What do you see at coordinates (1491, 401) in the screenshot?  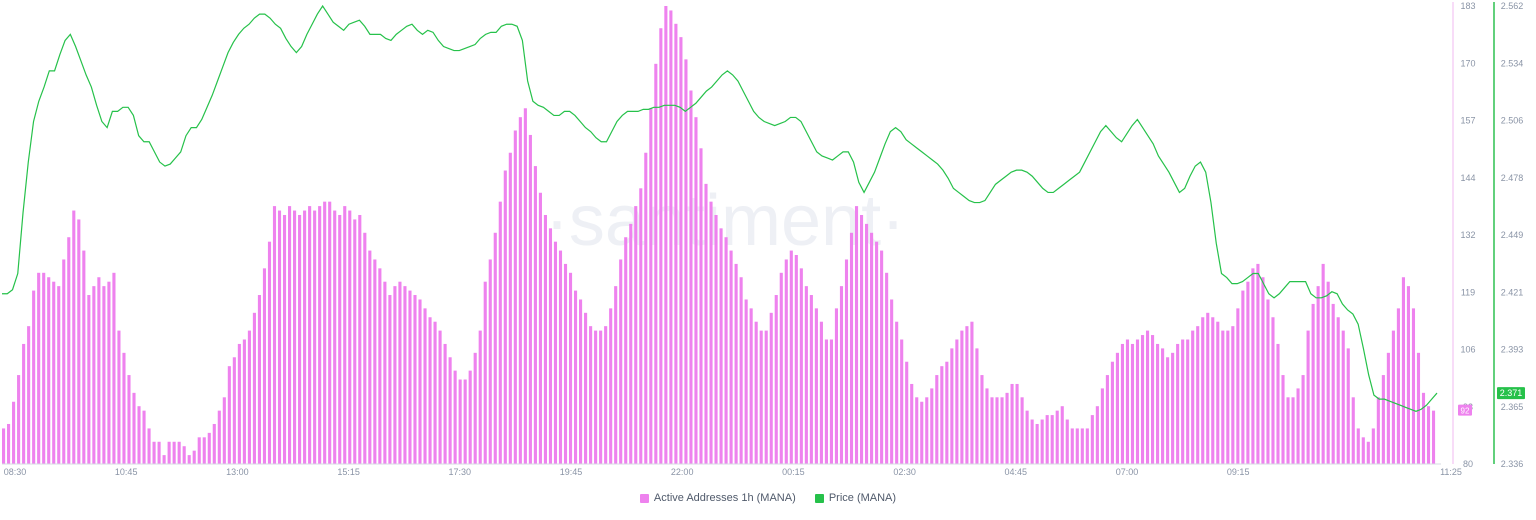 I see `last-value-labels: 92 2.371` at bounding box center [1491, 401].